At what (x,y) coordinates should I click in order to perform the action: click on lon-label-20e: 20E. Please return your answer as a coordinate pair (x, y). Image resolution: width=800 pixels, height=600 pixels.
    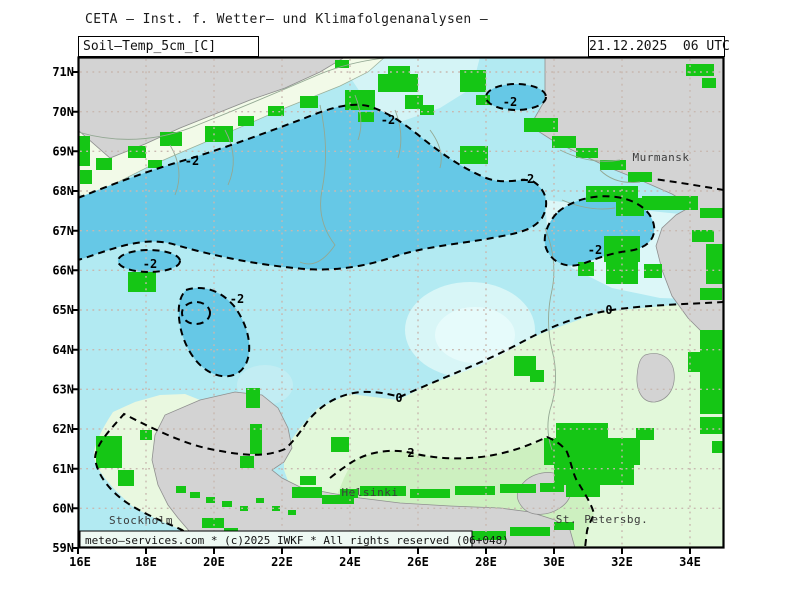
    Looking at the image, I should click on (214, 562).